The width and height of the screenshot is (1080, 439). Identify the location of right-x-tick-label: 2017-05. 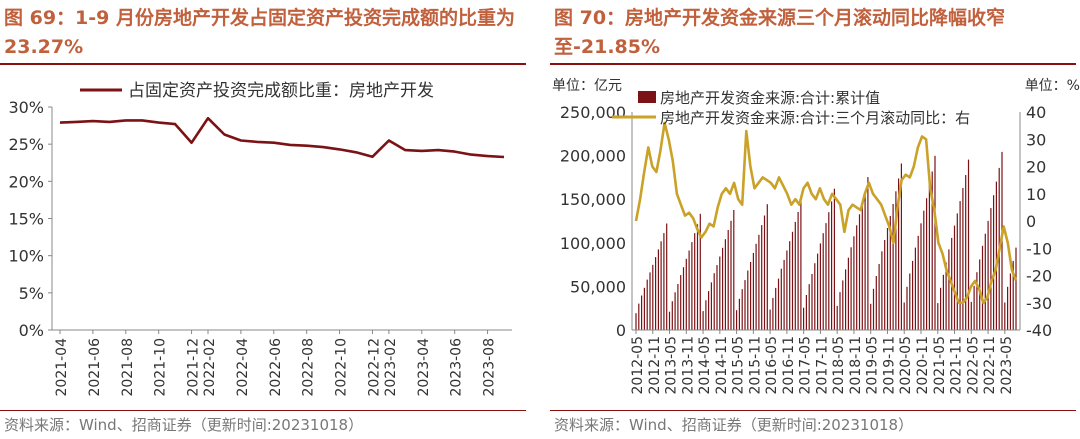
(806, 365).